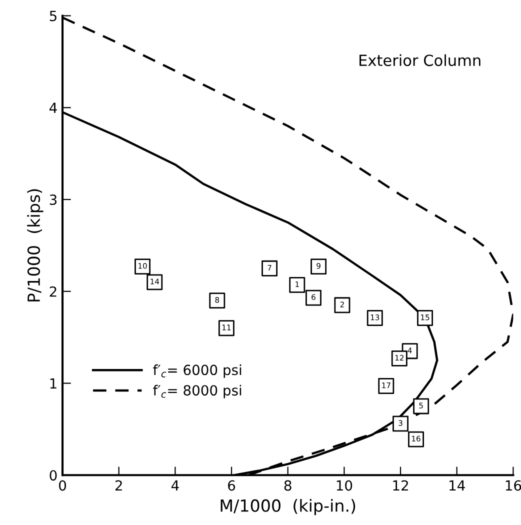 This screenshot has width=521, height=525. What do you see at coordinates (53, 16) in the screenshot?
I see `y-tick-label: 5` at bounding box center [53, 16].